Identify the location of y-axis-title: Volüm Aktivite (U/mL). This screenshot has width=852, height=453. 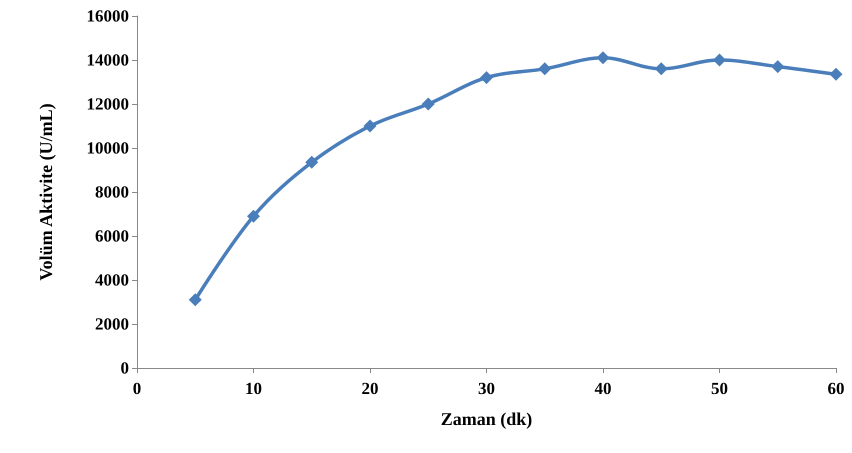
(46, 192).